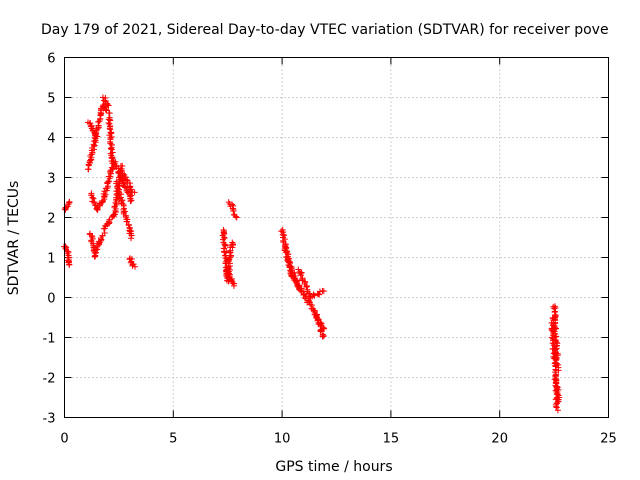 The image size is (640, 480). I want to click on y-tick-label: 2, so click(51, 219).